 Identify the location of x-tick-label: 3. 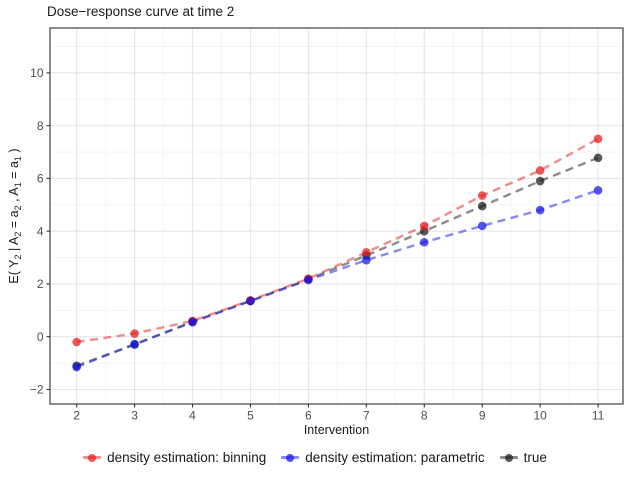
(134, 416).